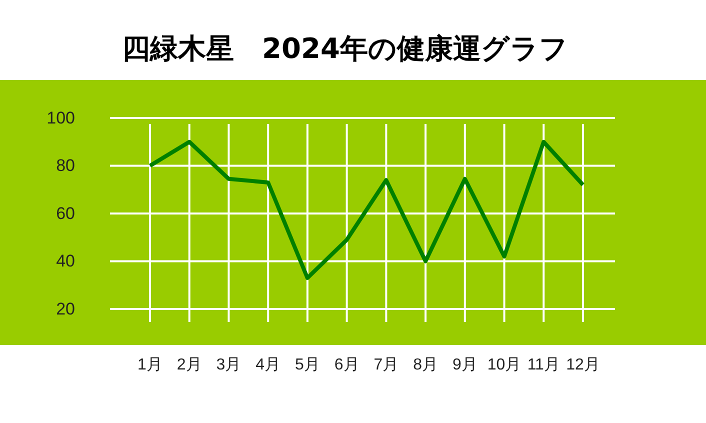 This screenshot has height=423, width=706. Describe the element at coordinates (583, 365) in the screenshot. I see `x-tick-label: 12月` at that location.